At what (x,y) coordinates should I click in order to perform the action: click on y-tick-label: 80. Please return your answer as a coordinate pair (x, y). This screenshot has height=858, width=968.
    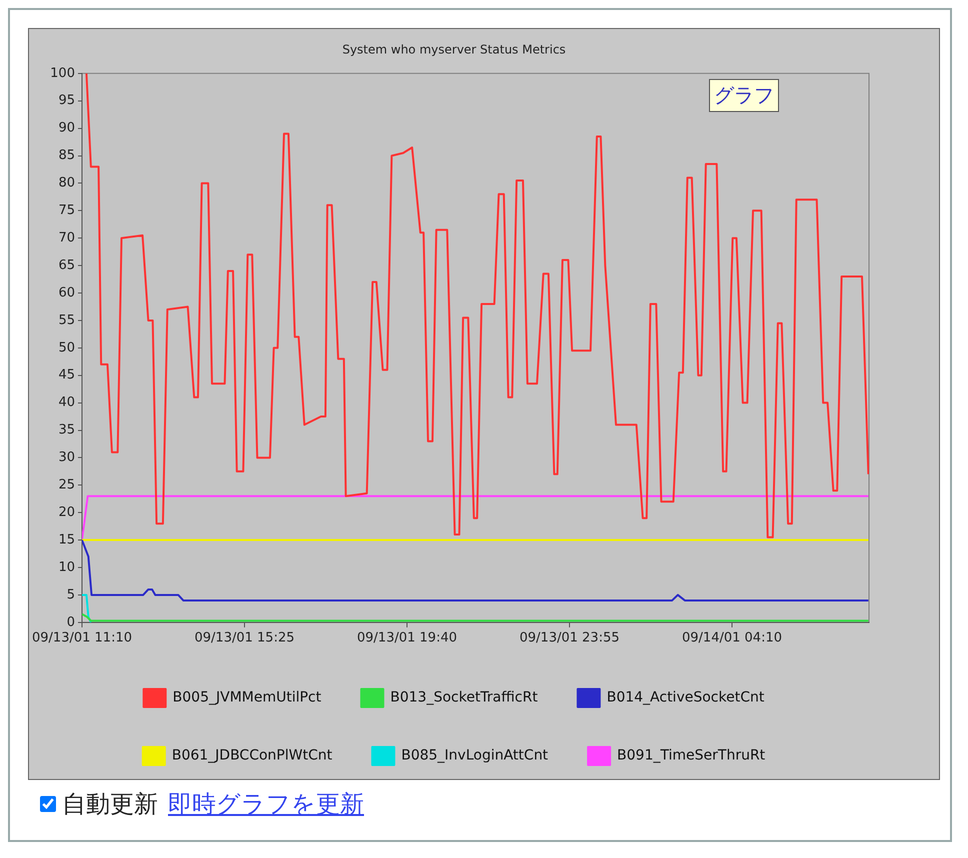
    Looking at the image, I should click on (66, 183).